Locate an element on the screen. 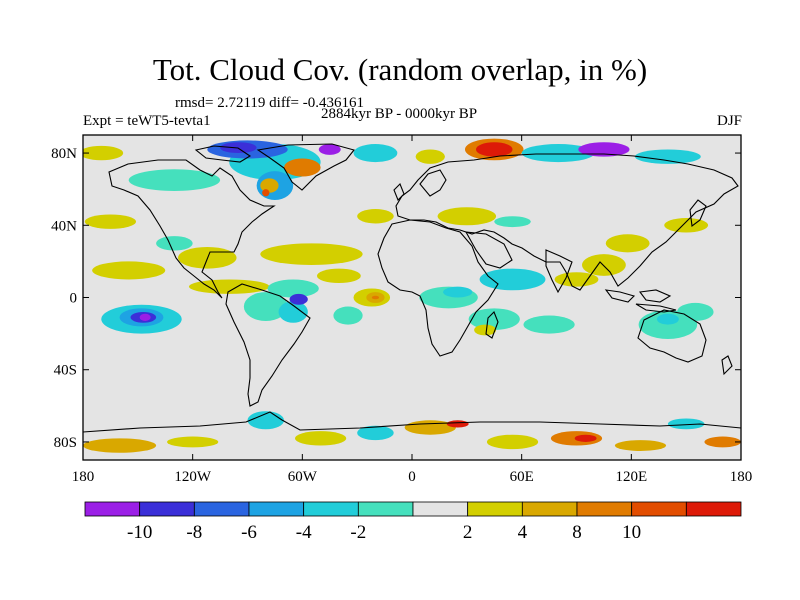 The width and height of the screenshot is (800, 600). y-tick-label: 0 is located at coordinates (74, 299).